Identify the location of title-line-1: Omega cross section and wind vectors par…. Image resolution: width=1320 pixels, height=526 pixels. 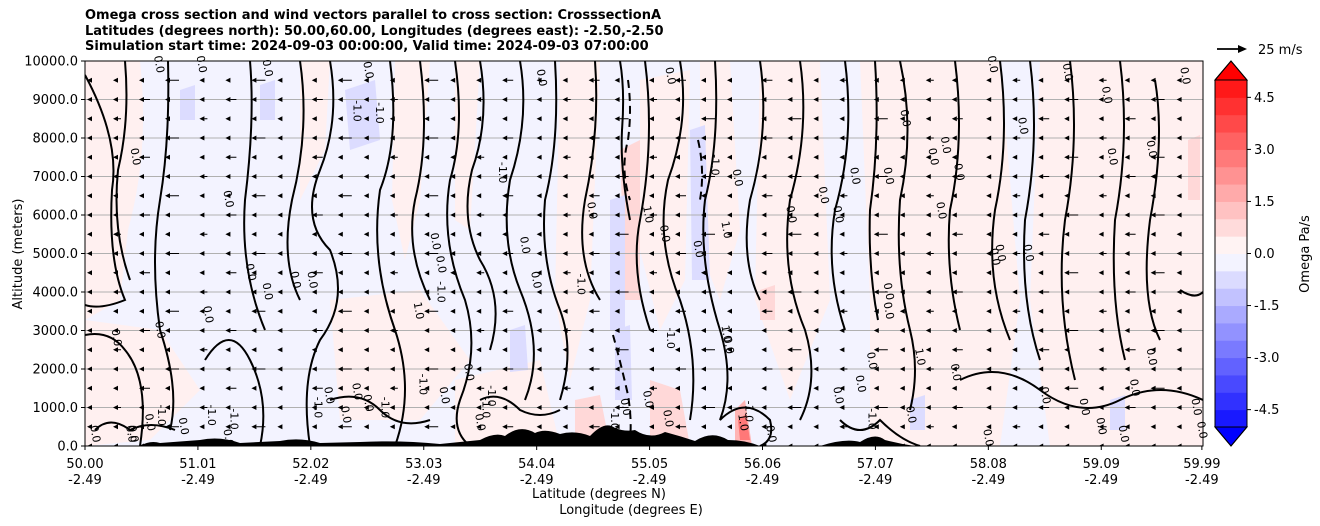
(373, 15).